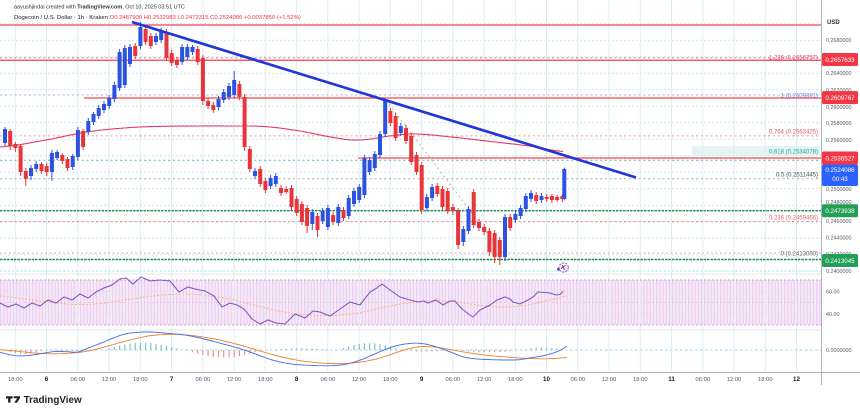 Image resolution: width=860 pixels, height=419 pixels. I want to click on svg-text: 0.2609767, so click(840, 98).